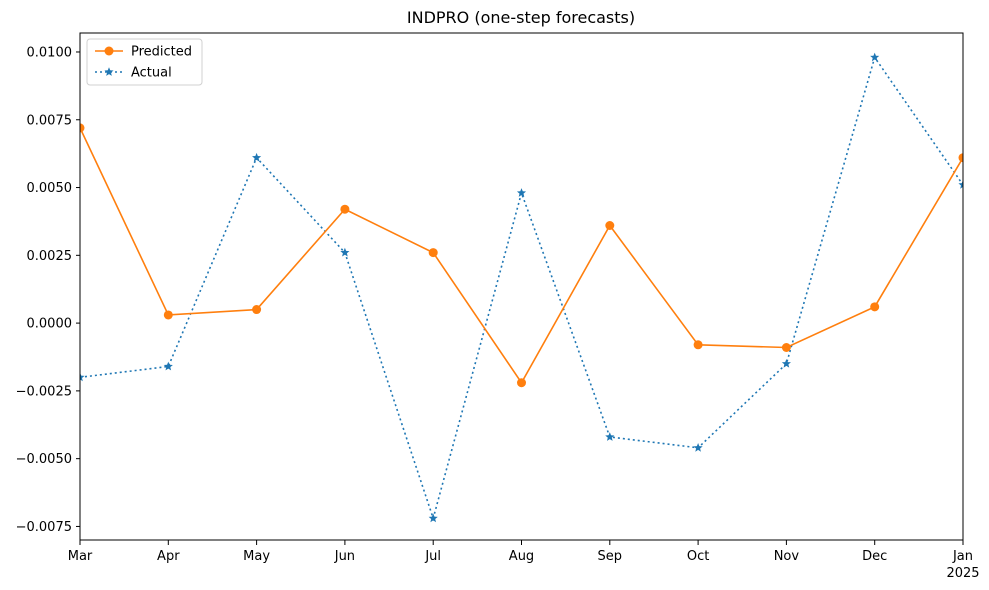 The width and height of the screenshot is (989, 590). Describe the element at coordinates (151, 73) in the screenshot. I see `legend-label-actual: Actual` at that location.